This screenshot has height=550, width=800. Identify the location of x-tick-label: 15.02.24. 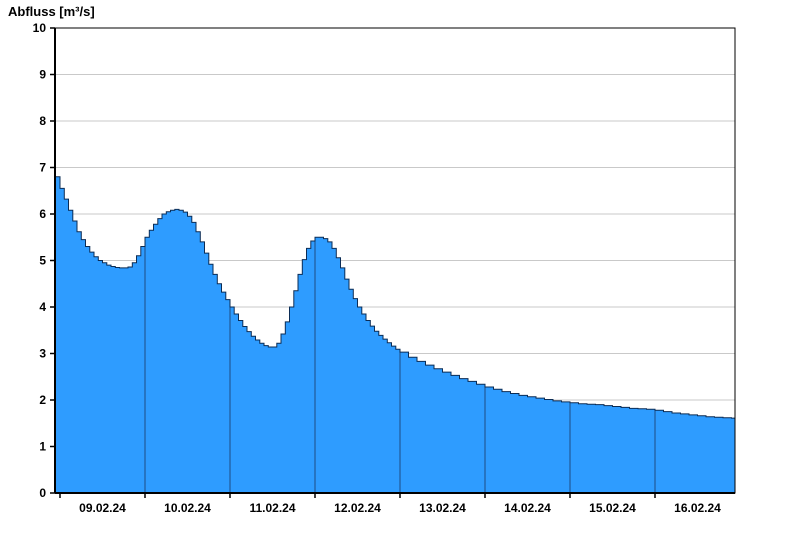
(612, 508).